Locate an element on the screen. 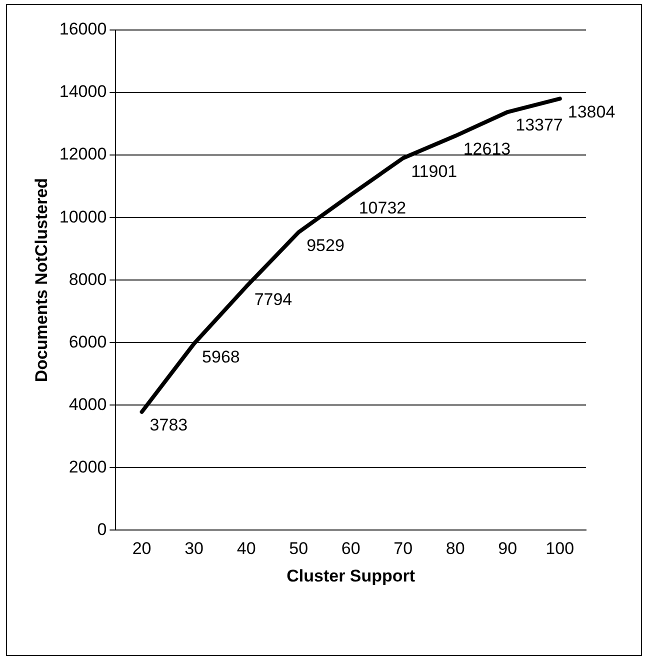 The image size is (648, 661). x-tick-label: 40 is located at coordinates (246, 548).